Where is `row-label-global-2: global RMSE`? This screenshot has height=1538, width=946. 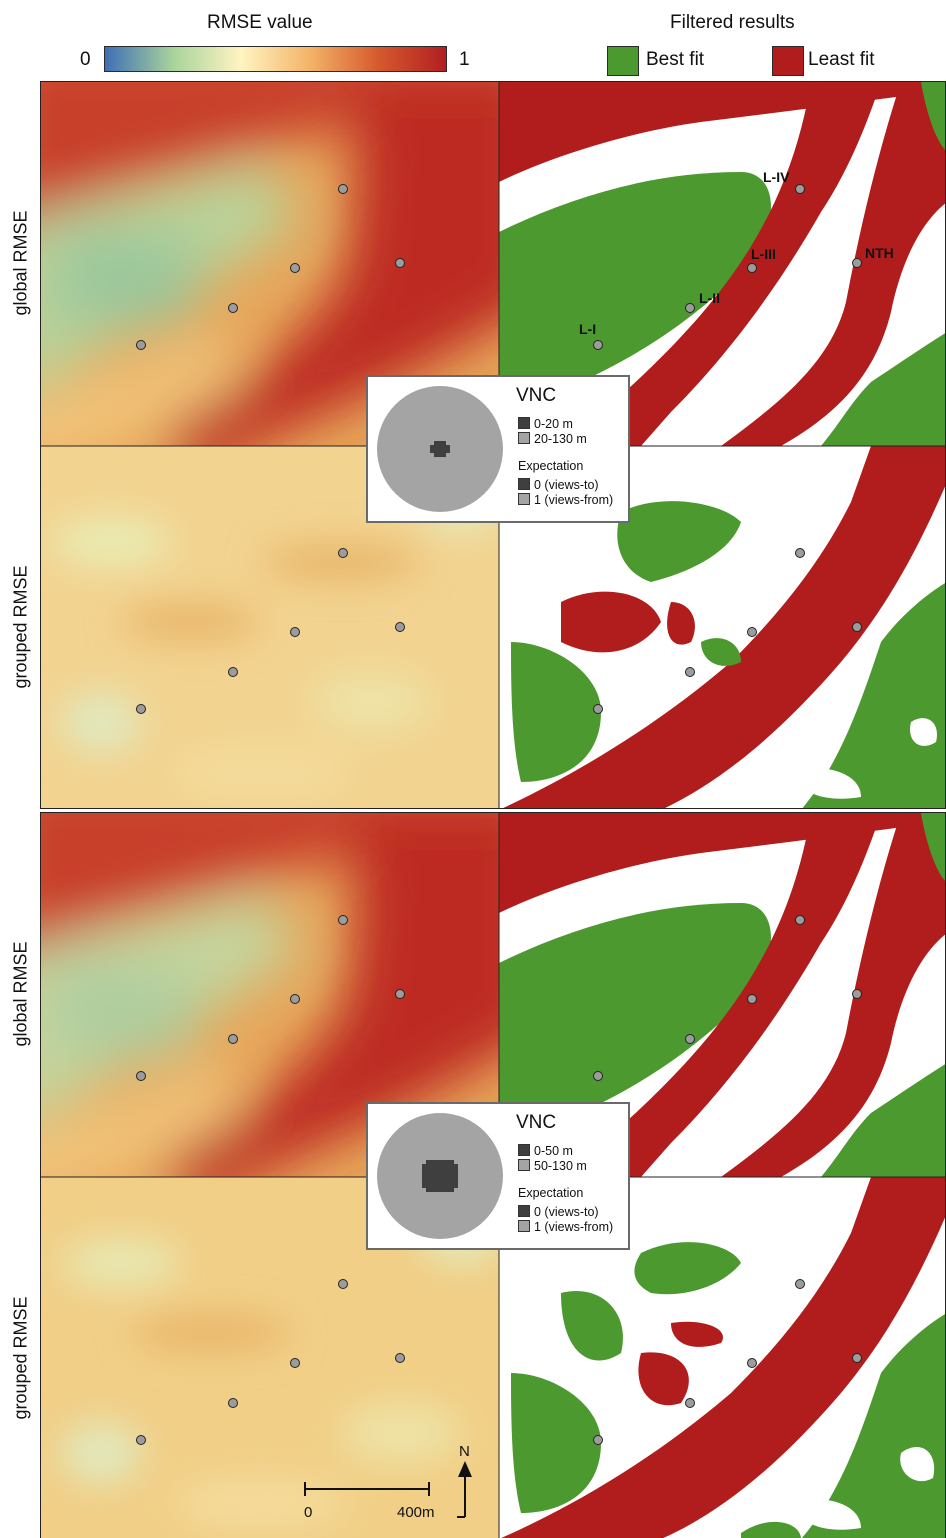 row-label-global-2: global RMSE is located at coordinates (20, 994).